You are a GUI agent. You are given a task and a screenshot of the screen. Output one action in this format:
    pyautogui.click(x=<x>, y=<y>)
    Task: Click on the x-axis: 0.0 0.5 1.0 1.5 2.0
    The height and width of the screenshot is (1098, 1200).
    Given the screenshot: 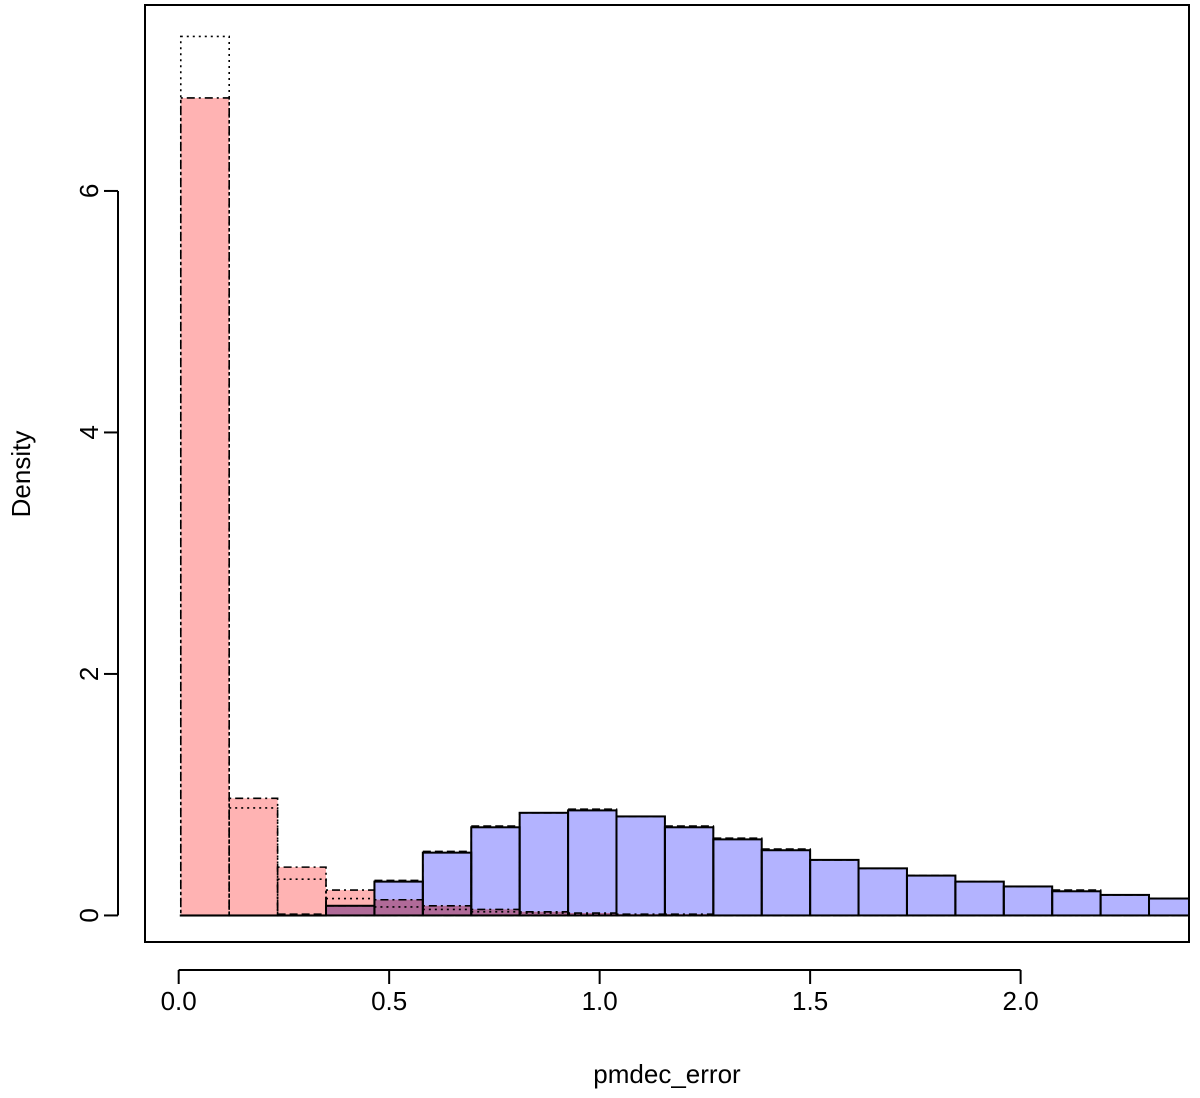 What is the action you would take?
    pyautogui.click(x=600, y=992)
    